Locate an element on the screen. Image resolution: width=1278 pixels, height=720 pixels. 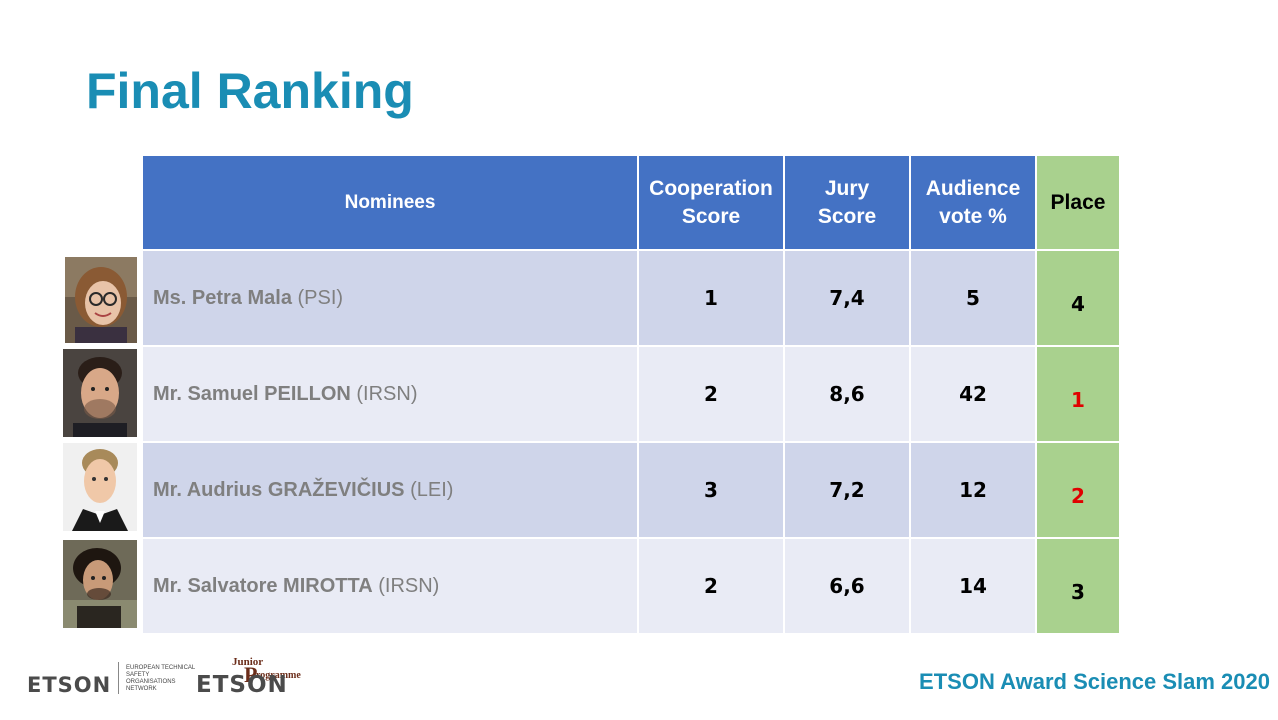
junior-staff-programme-logo: Junior P rogramme ETSON is located at coordinates (251, 679).